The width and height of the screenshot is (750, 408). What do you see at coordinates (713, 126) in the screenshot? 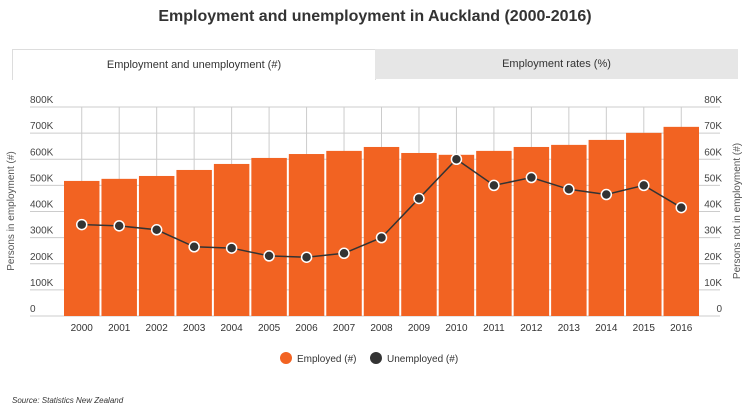
I see `y-tick-right: 70K` at bounding box center [713, 126].